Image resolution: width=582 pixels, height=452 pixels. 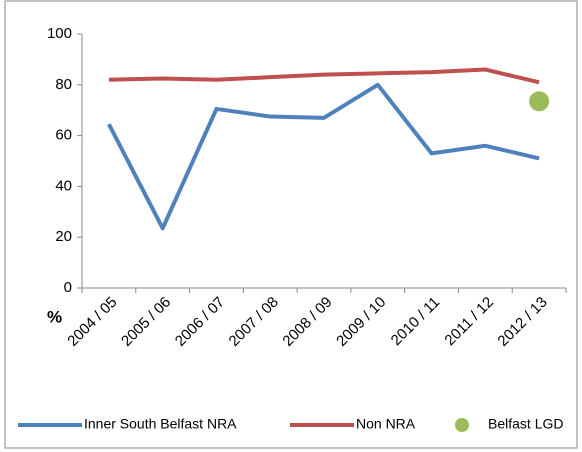 I want to click on y-tick-label: 60, so click(x=63, y=135).